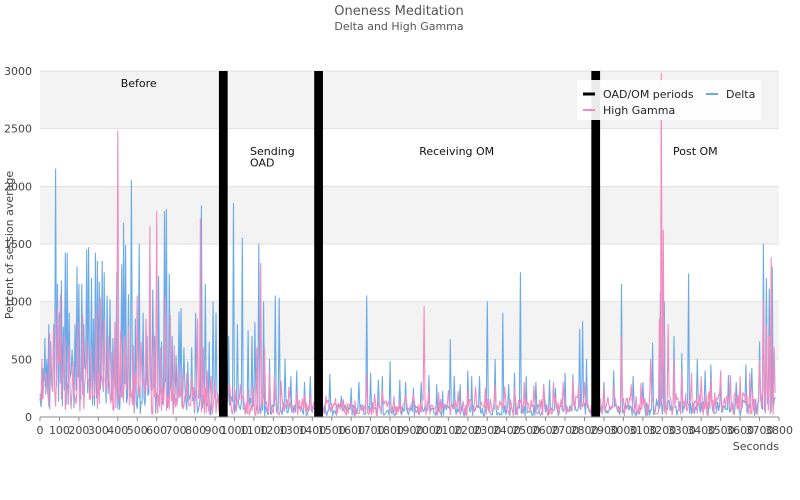 The image size is (800, 500). Describe the element at coordinates (468, 430) in the screenshot. I see `x-tick-label: 2200` at that location.